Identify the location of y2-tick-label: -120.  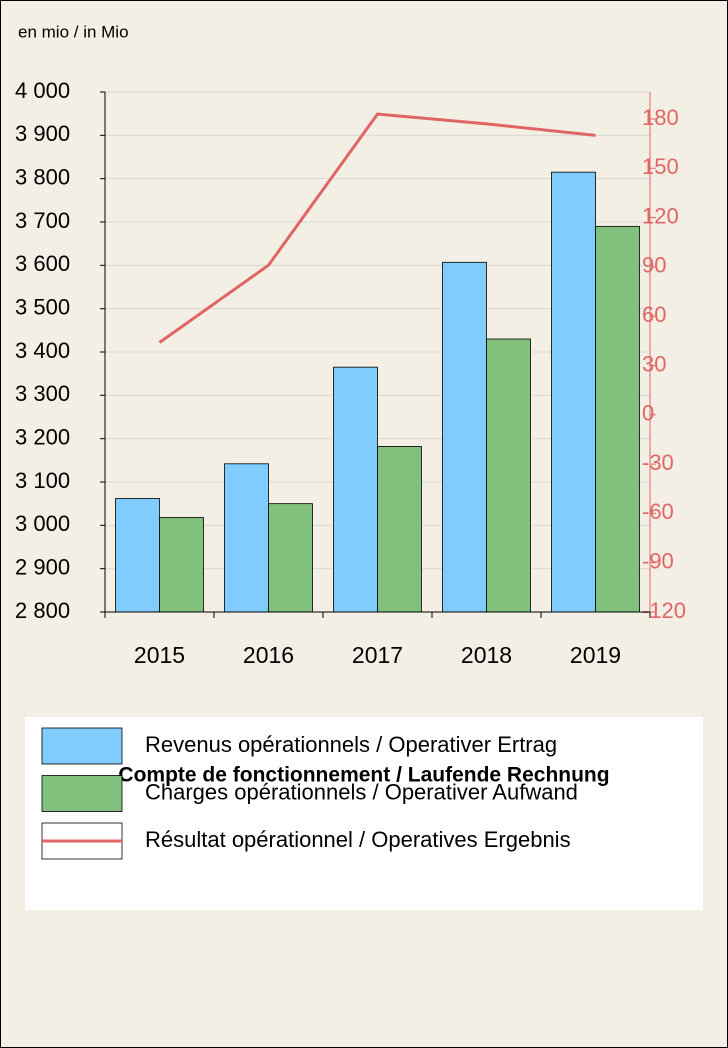
(664, 610).